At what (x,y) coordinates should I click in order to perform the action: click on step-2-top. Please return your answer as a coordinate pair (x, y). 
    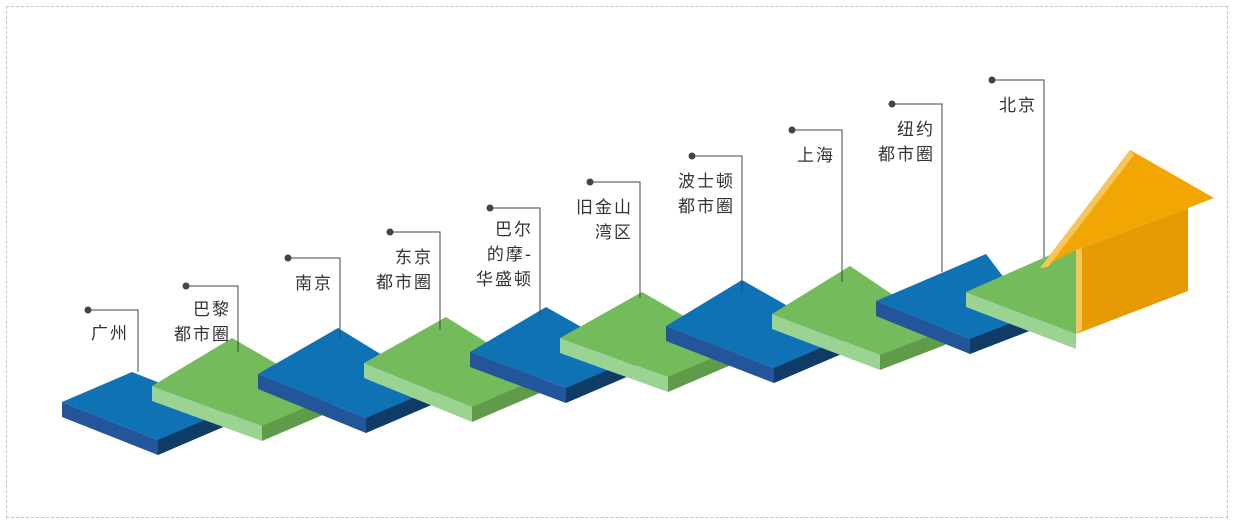
    Looking at the image, I should click on (242, 382).